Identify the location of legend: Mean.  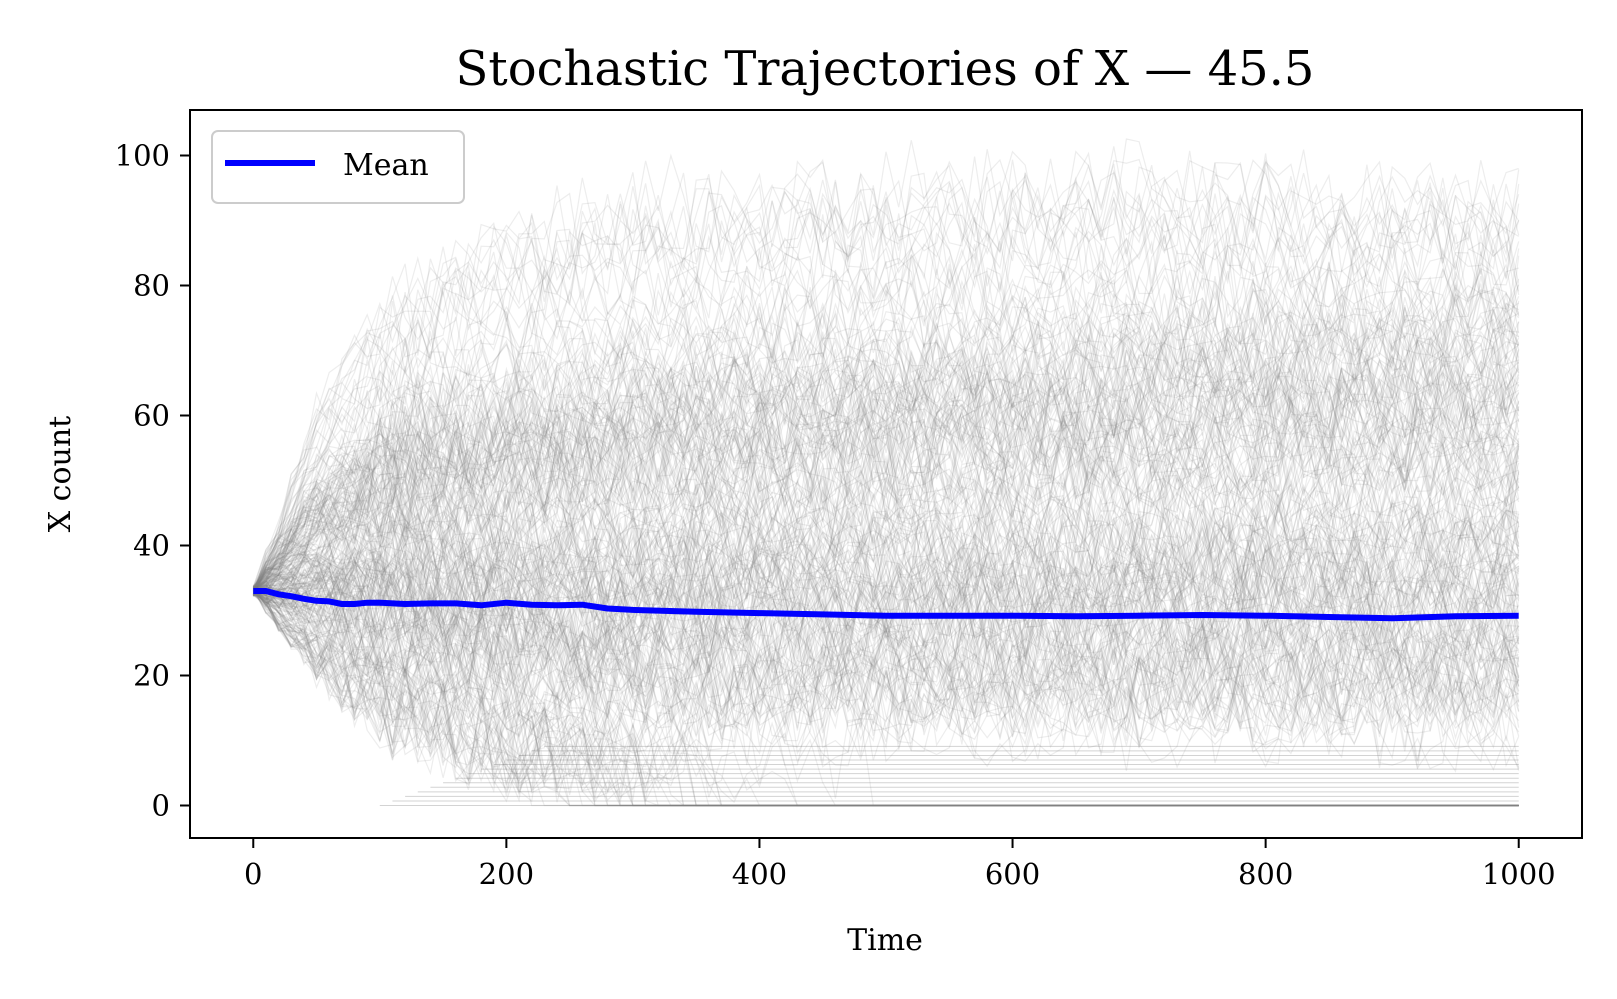
(338, 167).